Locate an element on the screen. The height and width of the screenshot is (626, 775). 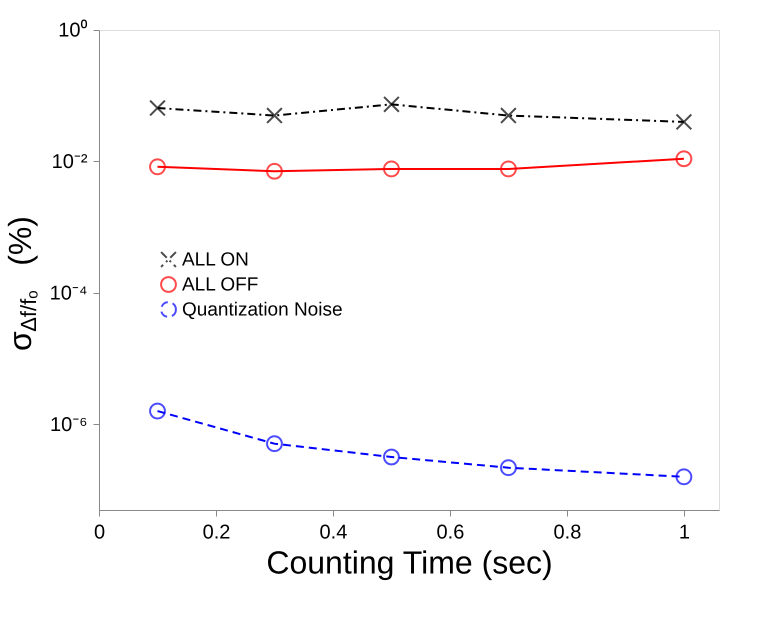
y-axis-title: σΔf/fₒ (%) is located at coordinates (21, 283).